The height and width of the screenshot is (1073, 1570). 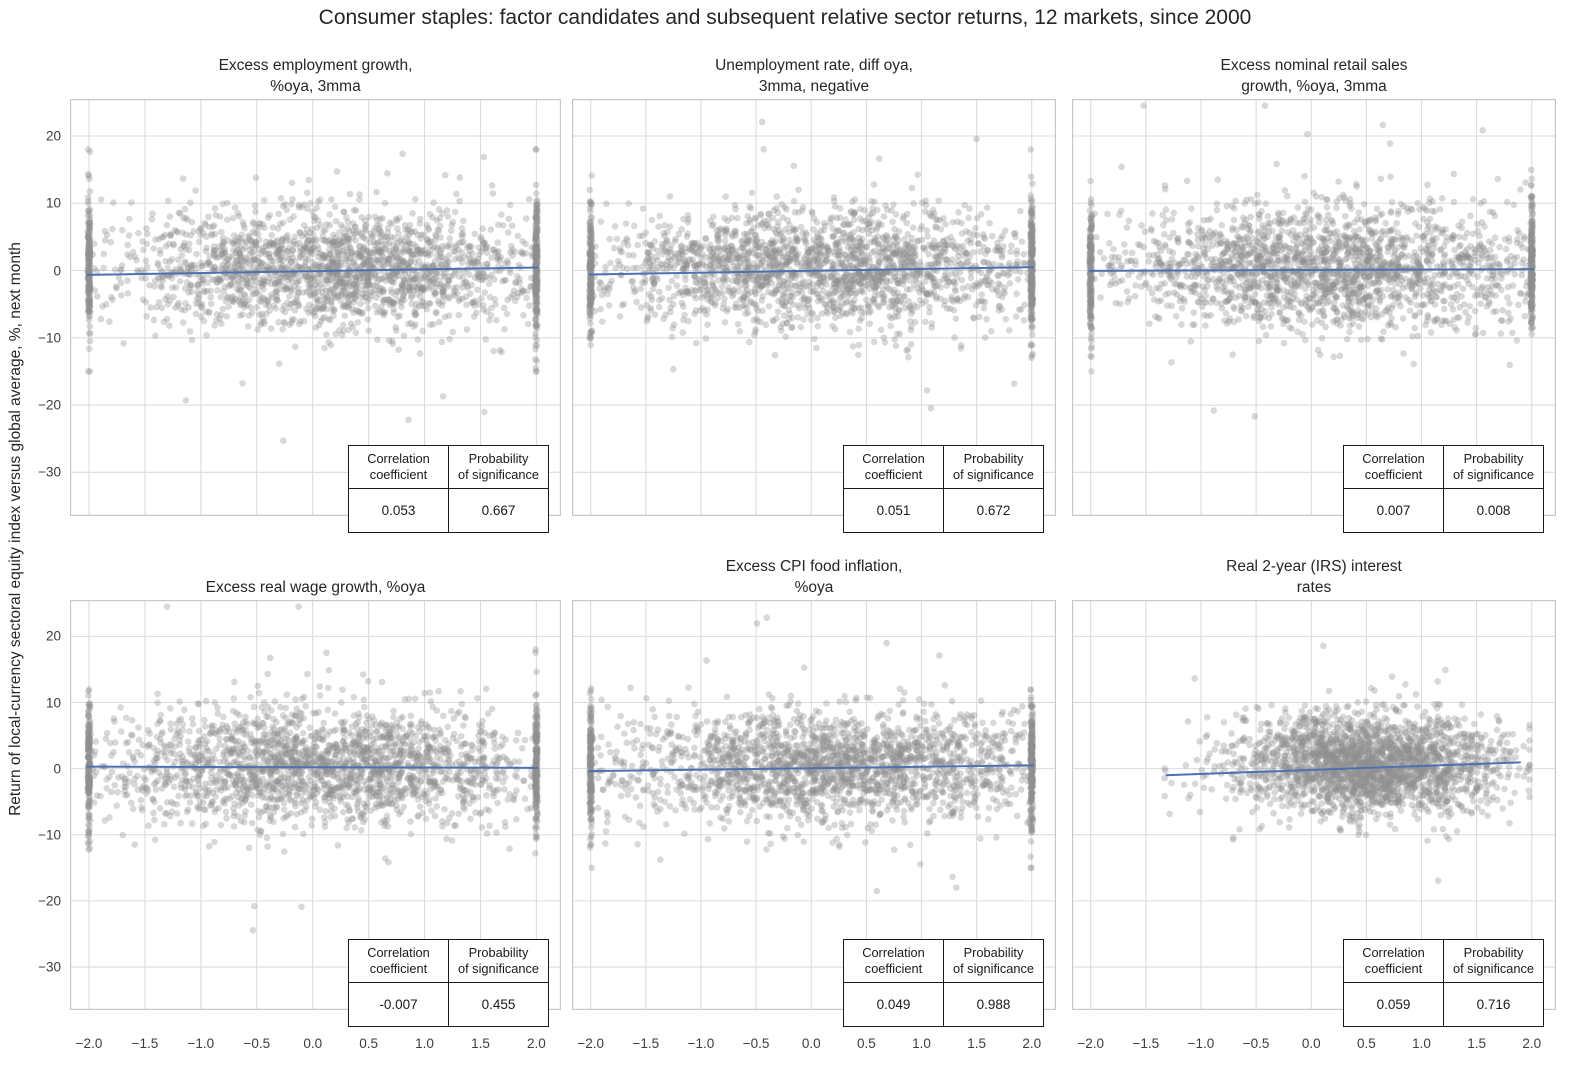 What do you see at coordinates (1493, 510) in the screenshot?
I see `stats-value-probability: 0.008` at bounding box center [1493, 510].